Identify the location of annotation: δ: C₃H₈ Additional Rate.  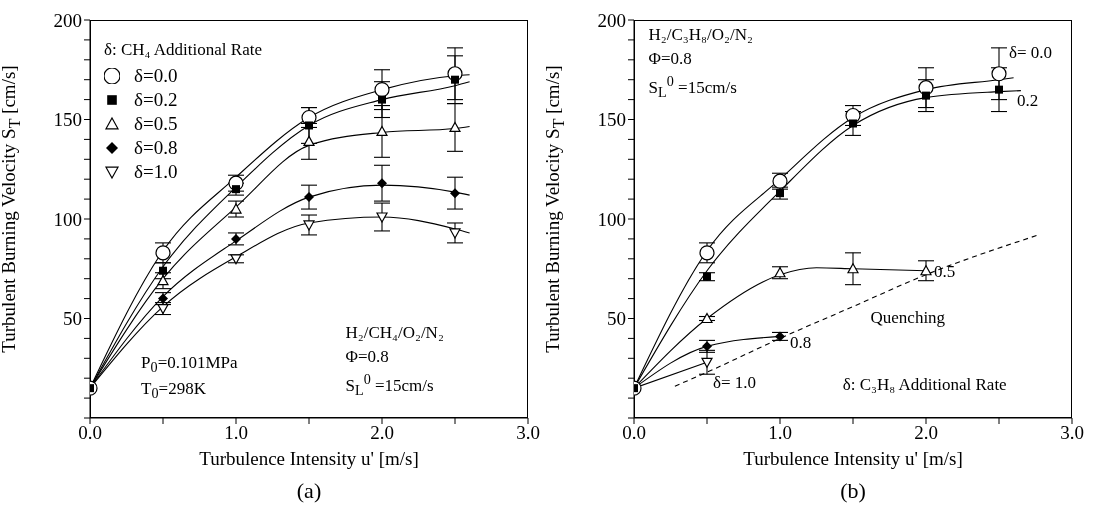
(924, 385).